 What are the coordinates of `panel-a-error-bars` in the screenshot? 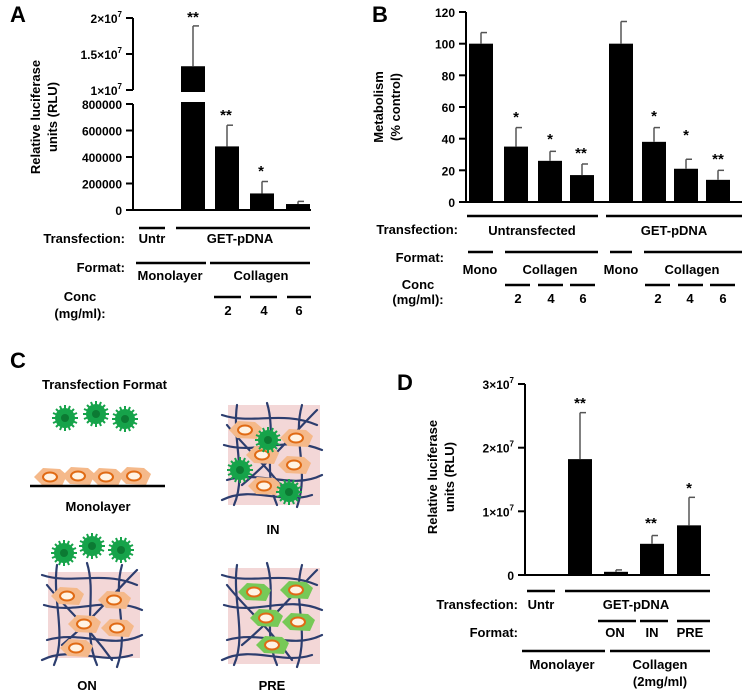 It's located at (248, 115).